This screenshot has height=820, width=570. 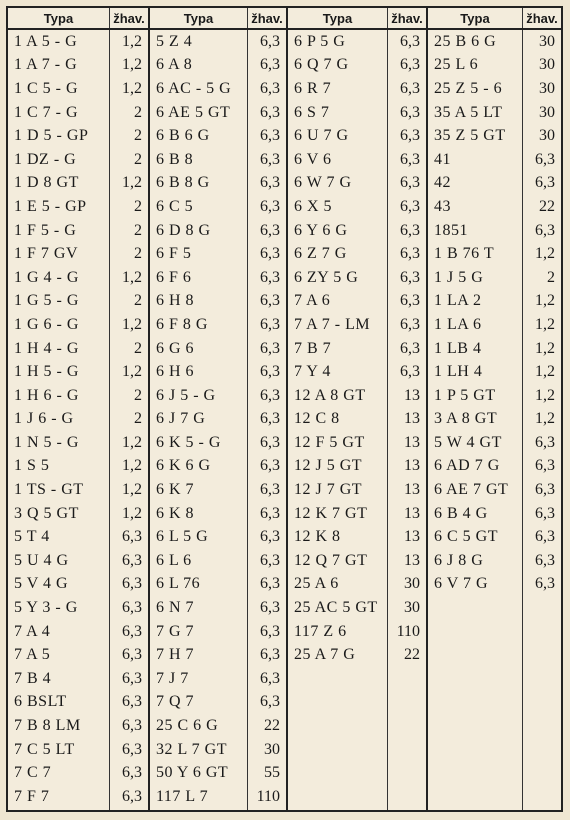 I want to click on table-row: 7 G 7 6,3, so click(x=218, y=631).